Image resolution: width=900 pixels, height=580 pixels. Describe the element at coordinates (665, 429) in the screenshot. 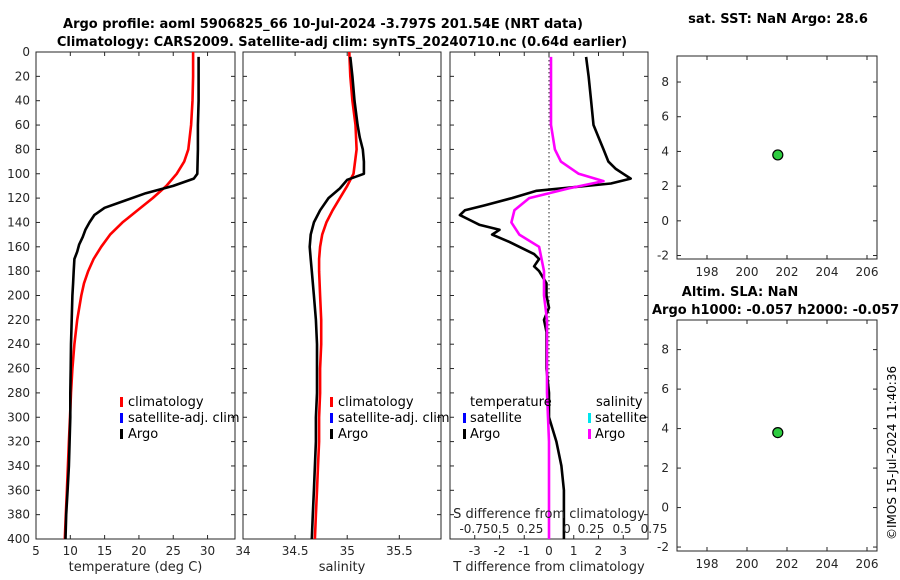

I see `sla-ytick-label: 4` at that location.